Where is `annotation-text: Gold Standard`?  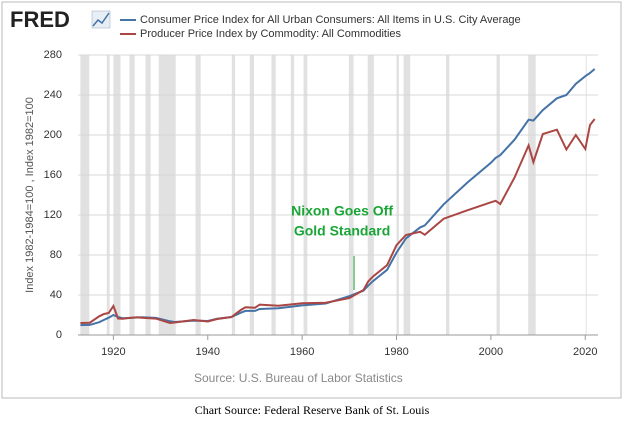
annotation-text: Gold Standard is located at coordinates (342, 231).